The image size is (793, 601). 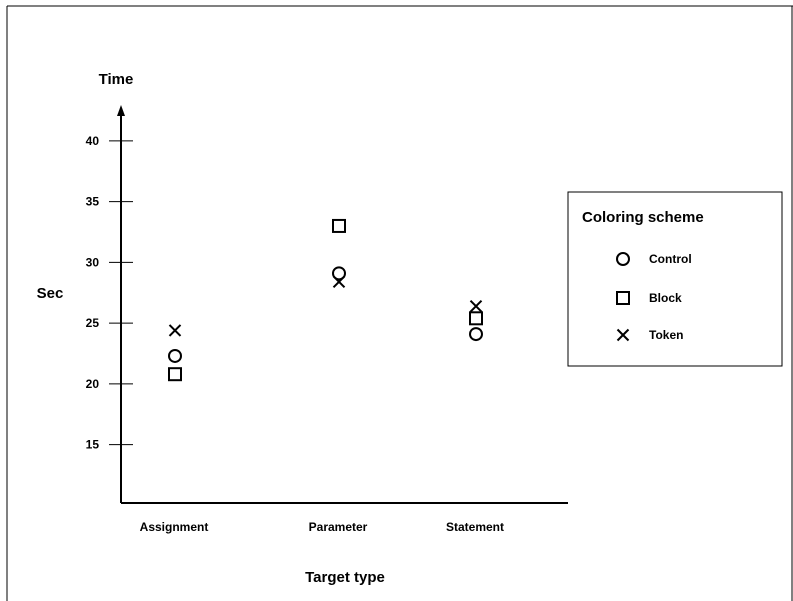 What do you see at coordinates (665, 298) in the screenshot?
I see `legend-label: Block` at bounding box center [665, 298].